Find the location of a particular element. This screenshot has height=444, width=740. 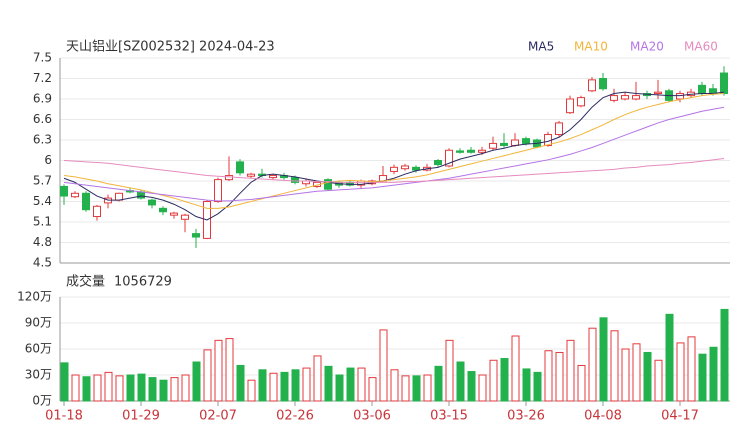

y-tick-label: 4.5 is located at coordinates (42, 263).